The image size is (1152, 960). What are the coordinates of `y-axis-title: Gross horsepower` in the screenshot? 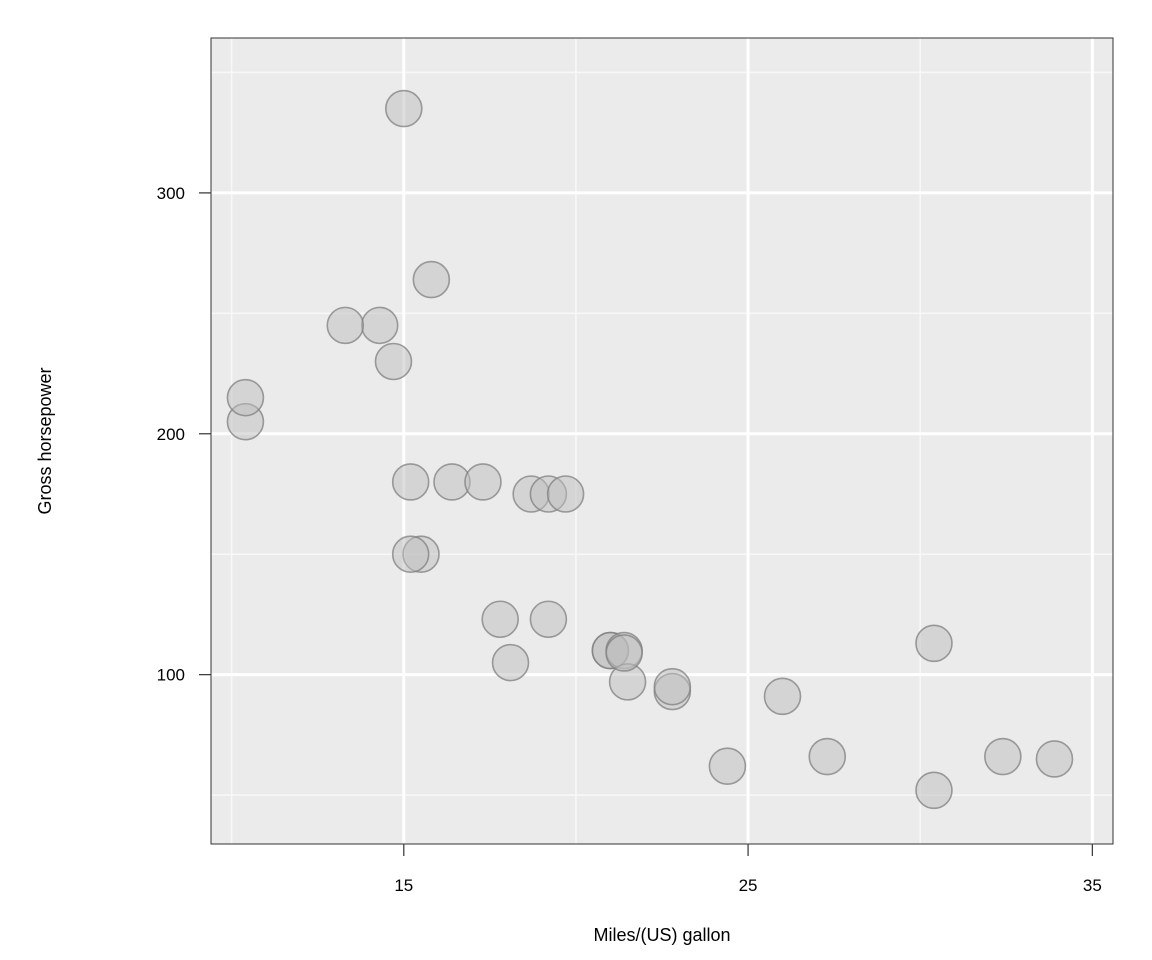 It's located at (45, 440).